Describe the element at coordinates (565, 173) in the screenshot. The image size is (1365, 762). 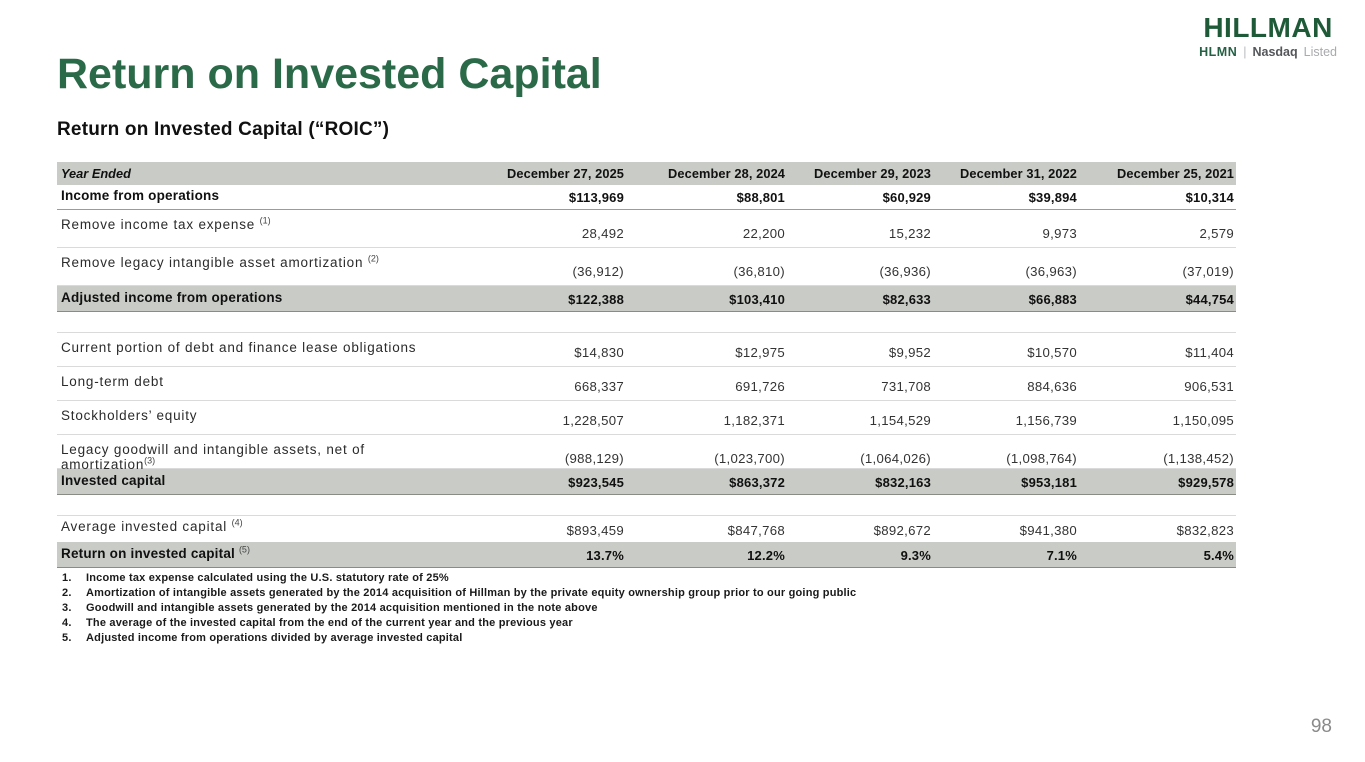
I see `column-header: December 27, 2025` at that location.